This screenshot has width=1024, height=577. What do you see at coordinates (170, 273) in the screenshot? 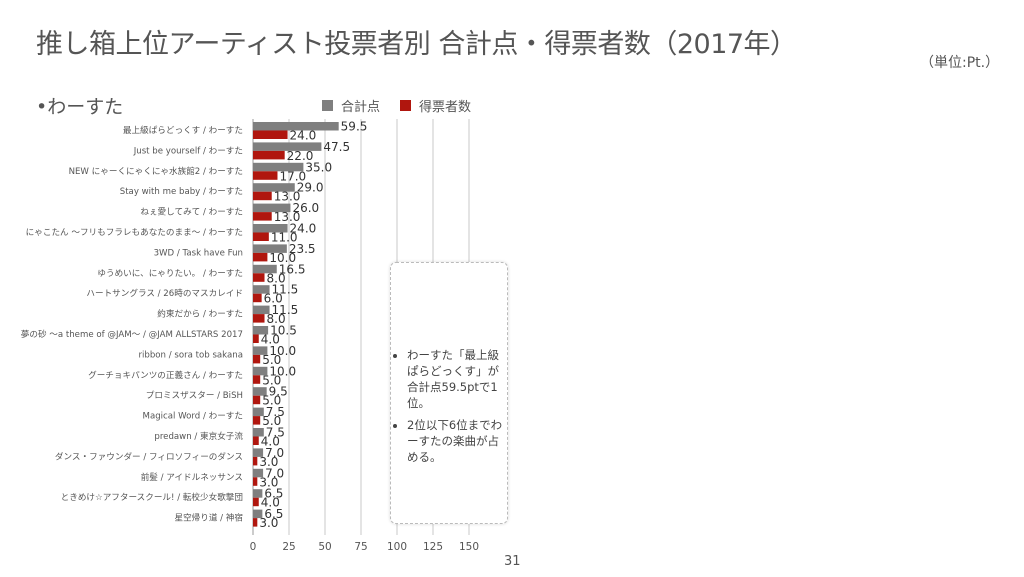
I see `category-label: ゆうめいに、にゃりたい。 / わーすた` at bounding box center [170, 273].